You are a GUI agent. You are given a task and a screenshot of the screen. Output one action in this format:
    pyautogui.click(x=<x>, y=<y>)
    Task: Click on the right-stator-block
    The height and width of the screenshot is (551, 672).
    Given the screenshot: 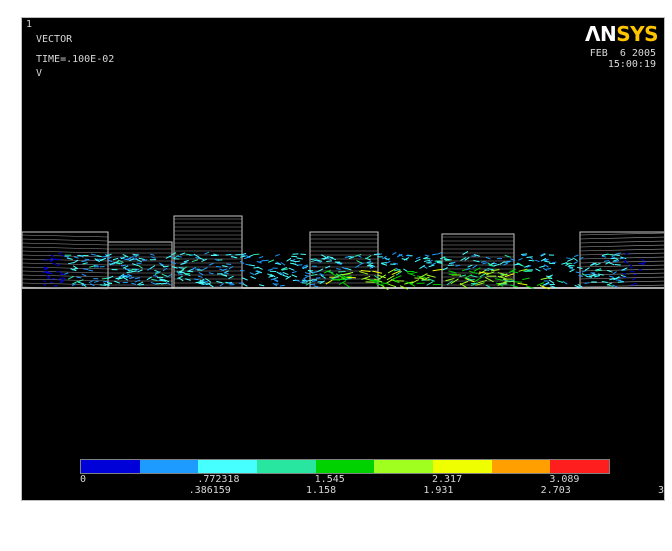 What is the action you would take?
    pyautogui.click(x=621, y=260)
    